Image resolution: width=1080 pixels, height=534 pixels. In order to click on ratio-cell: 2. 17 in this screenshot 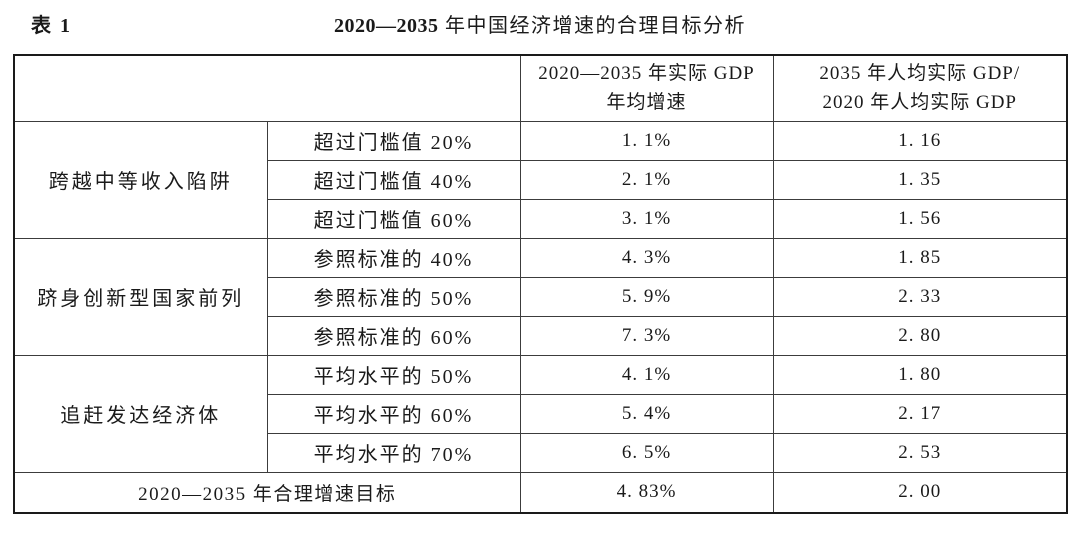, I will do `click(920, 413)`.